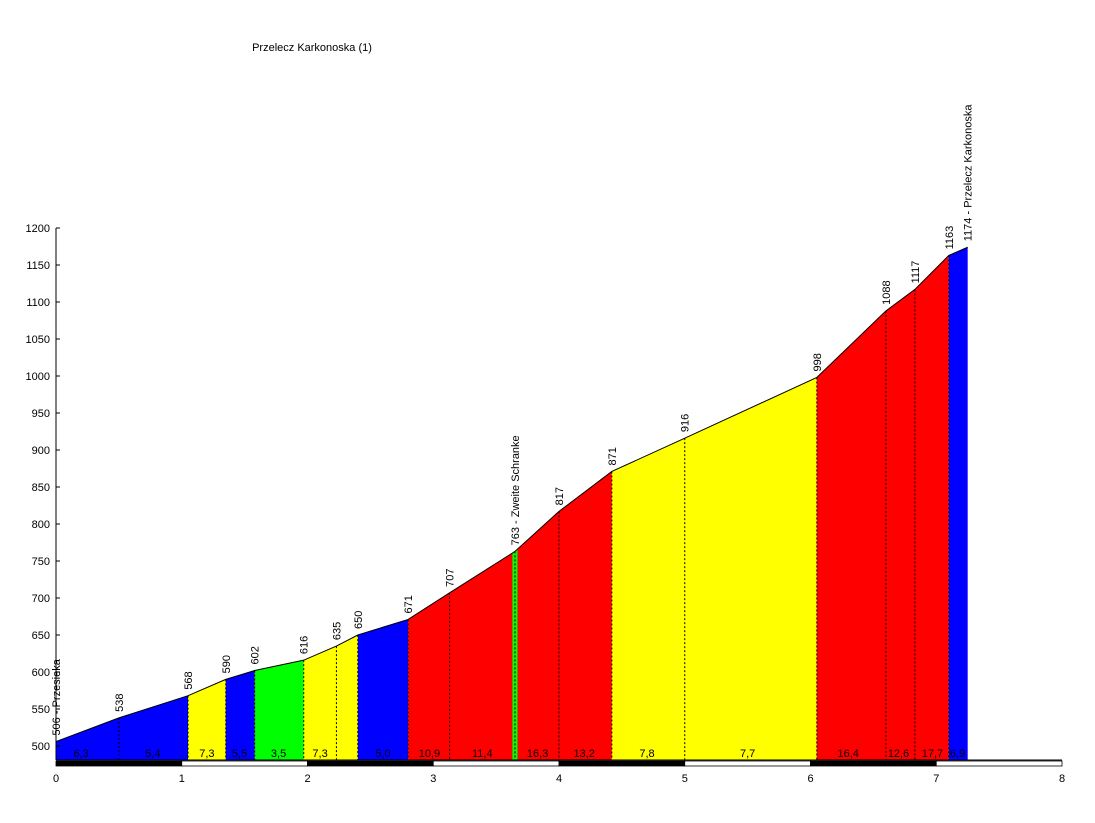 The image size is (1095, 823). I want to click on x-tick-label-5: 5, so click(685, 779).